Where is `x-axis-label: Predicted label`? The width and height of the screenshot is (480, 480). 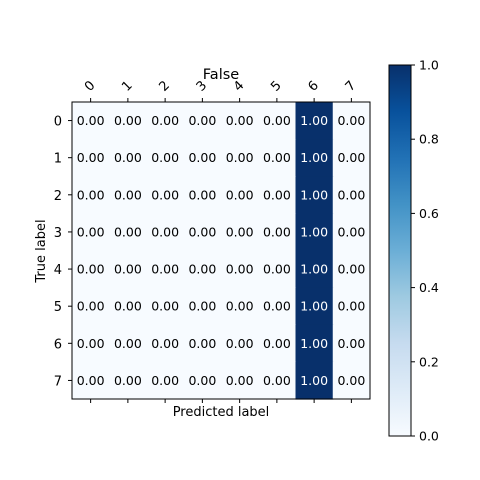 x-axis-label: Predicted label is located at coordinates (221, 412).